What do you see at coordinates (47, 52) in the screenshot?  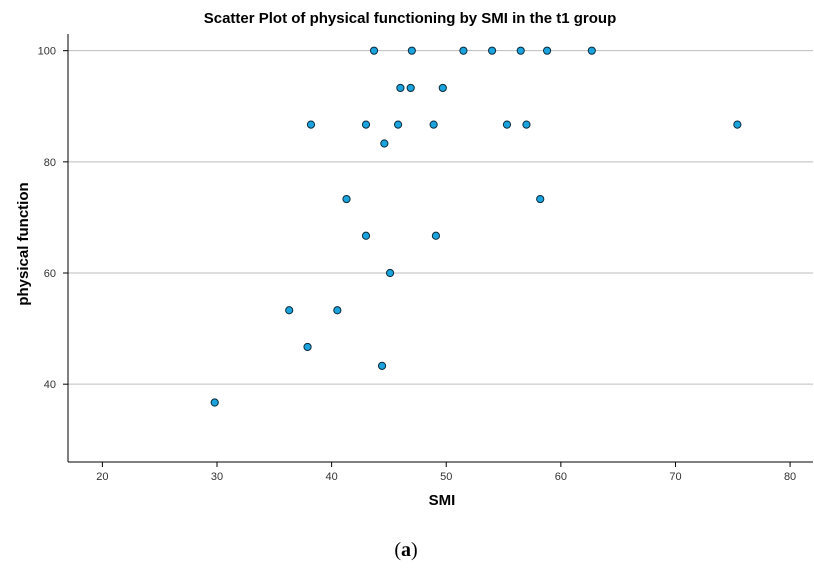 I see `y-tick-label: 100` at bounding box center [47, 52].